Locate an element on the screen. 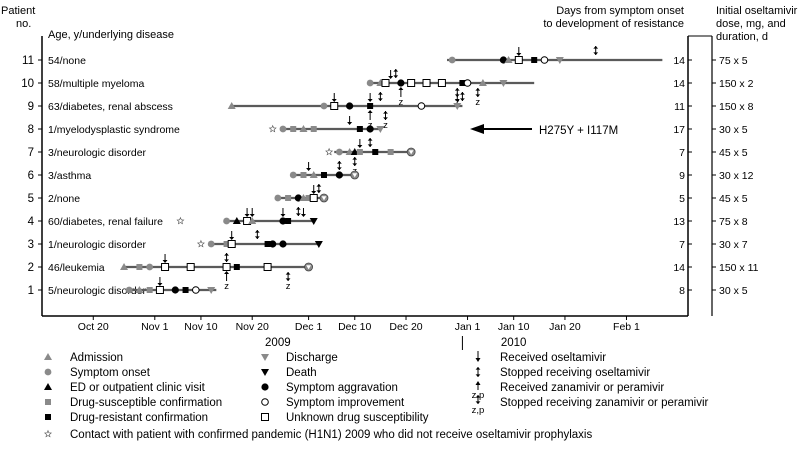 This screenshot has height=449, width=800. legend-label: Received oseltamivir is located at coordinates (553, 358).